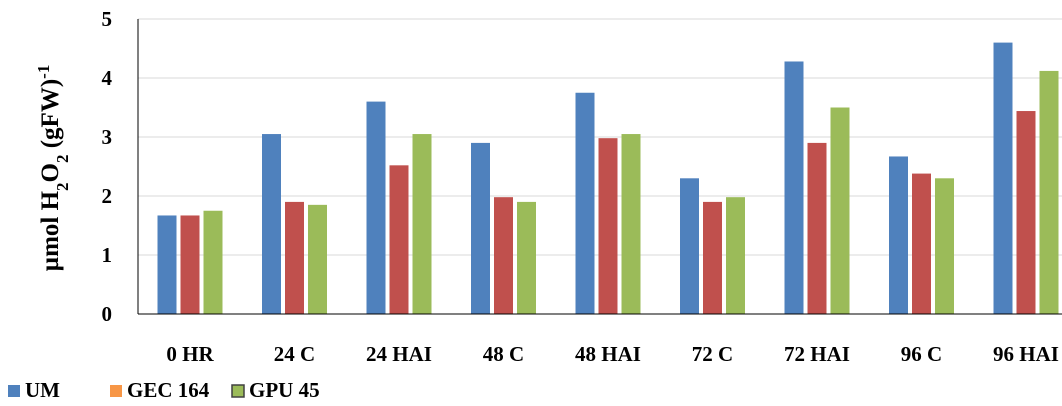 The height and width of the screenshot is (406, 1062). Describe the element at coordinates (503, 354) in the screenshot. I see `x-category-label-3: 48 C` at that location.